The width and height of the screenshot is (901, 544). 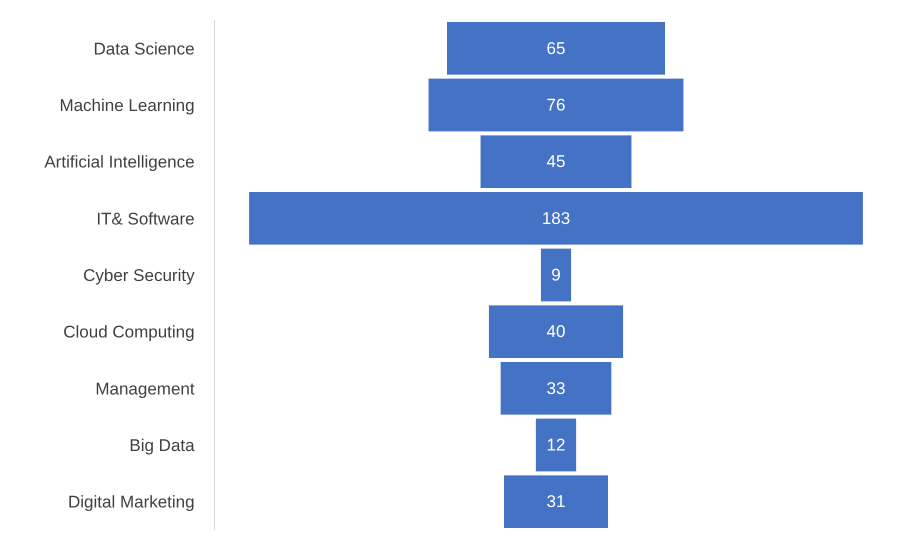 I want to click on data-label: 33, so click(x=556, y=388).